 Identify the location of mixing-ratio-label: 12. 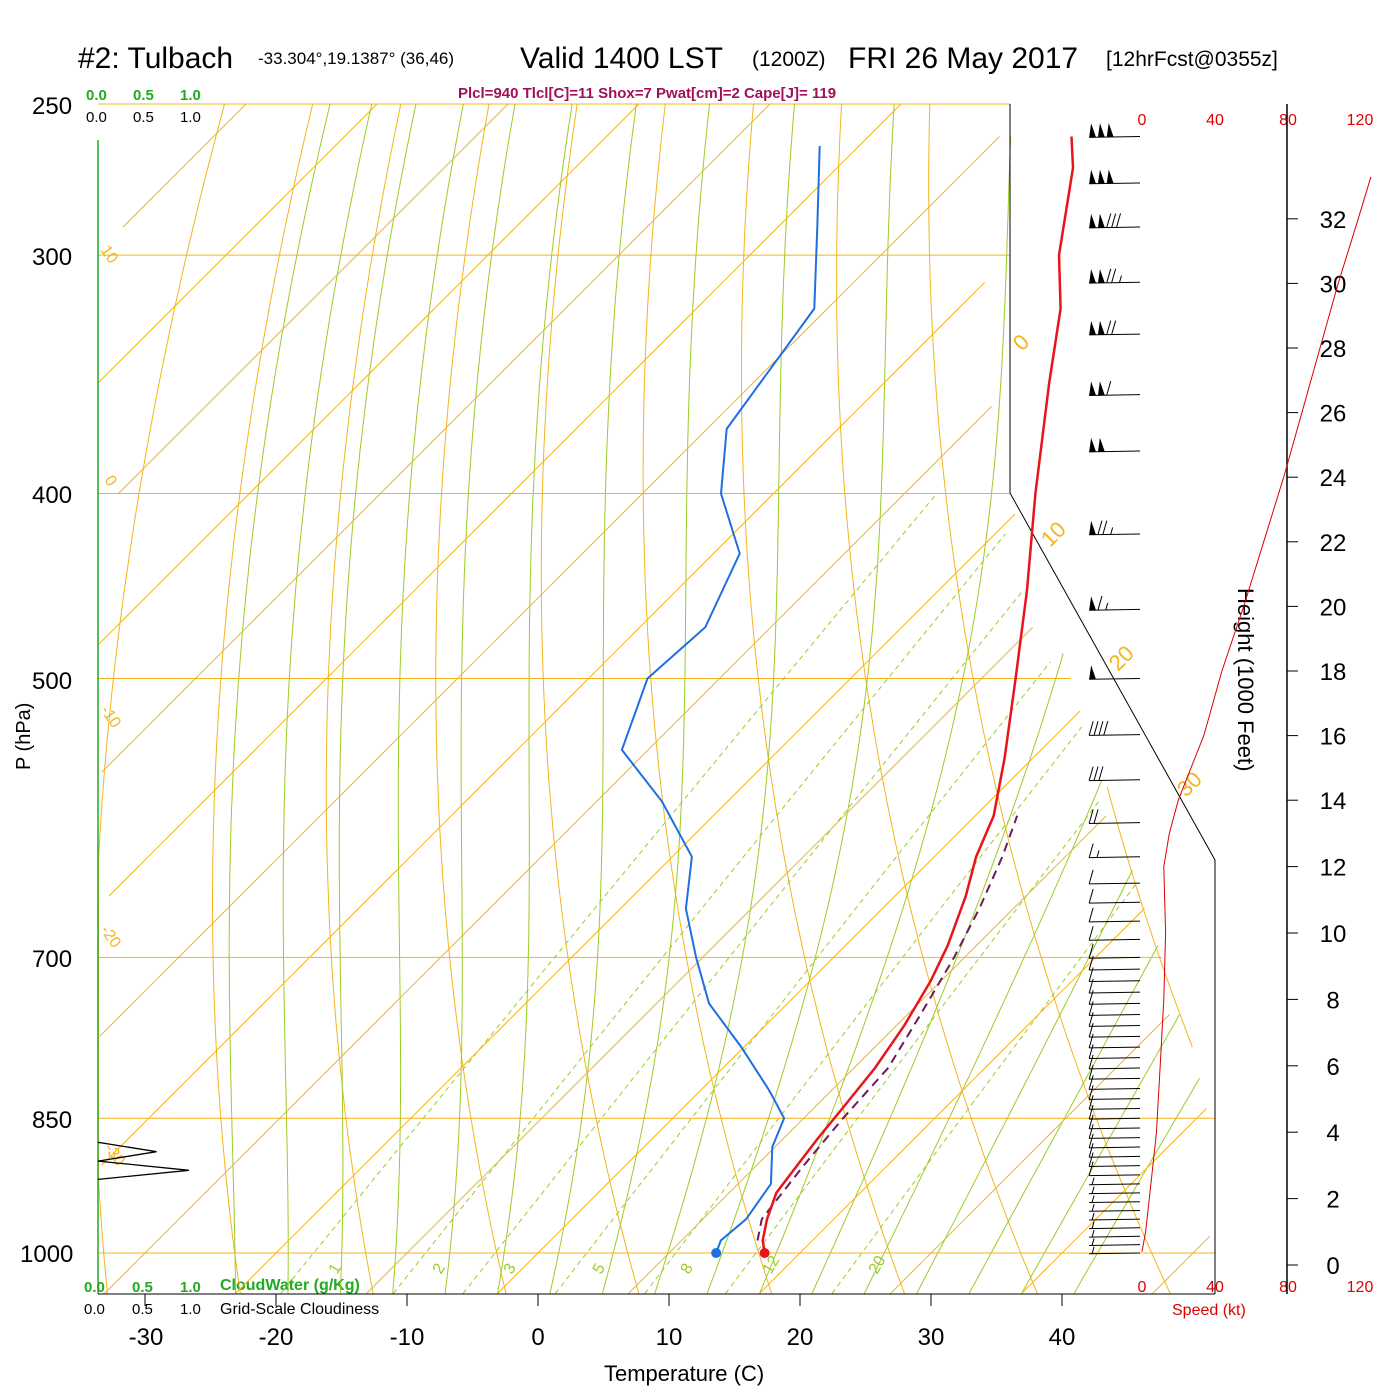
(772, 1265).